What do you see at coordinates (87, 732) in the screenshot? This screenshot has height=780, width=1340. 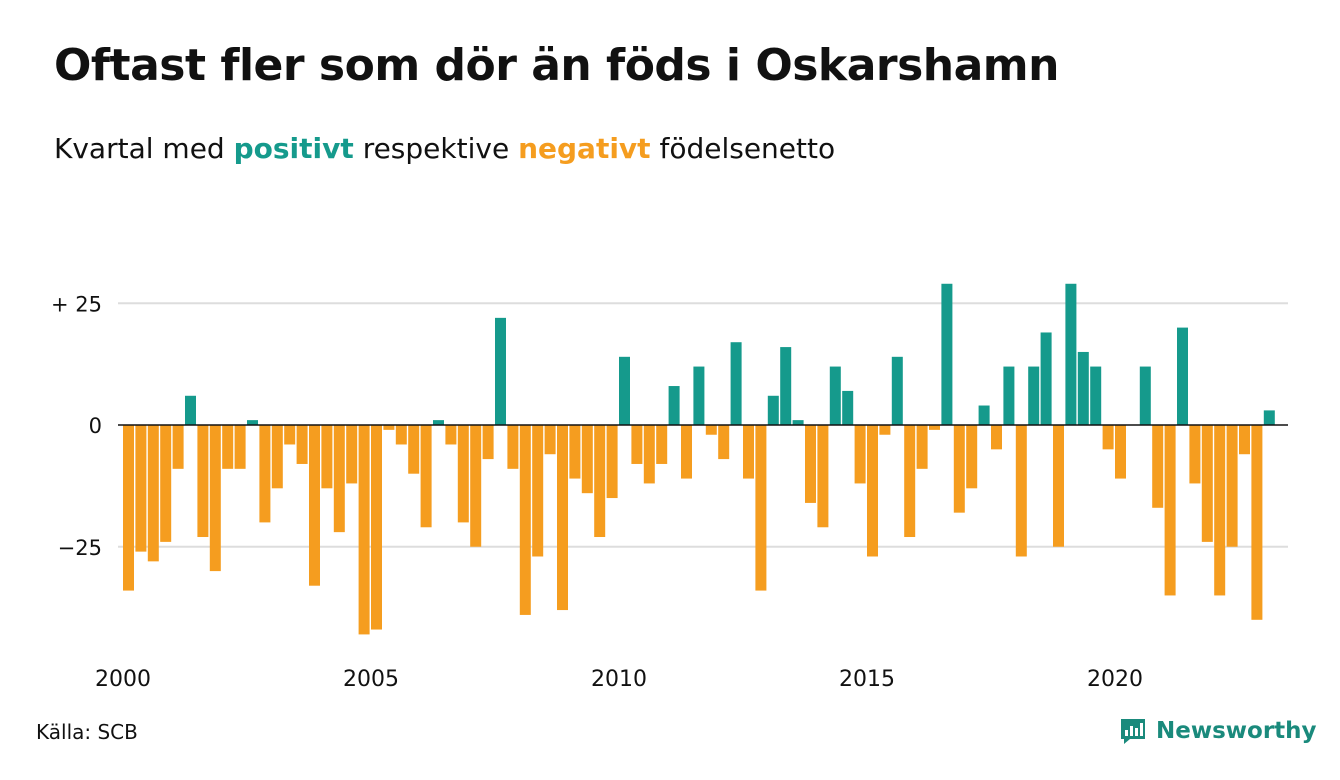 I see `source-note: Källa: SCB` at bounding box center [87, 732].